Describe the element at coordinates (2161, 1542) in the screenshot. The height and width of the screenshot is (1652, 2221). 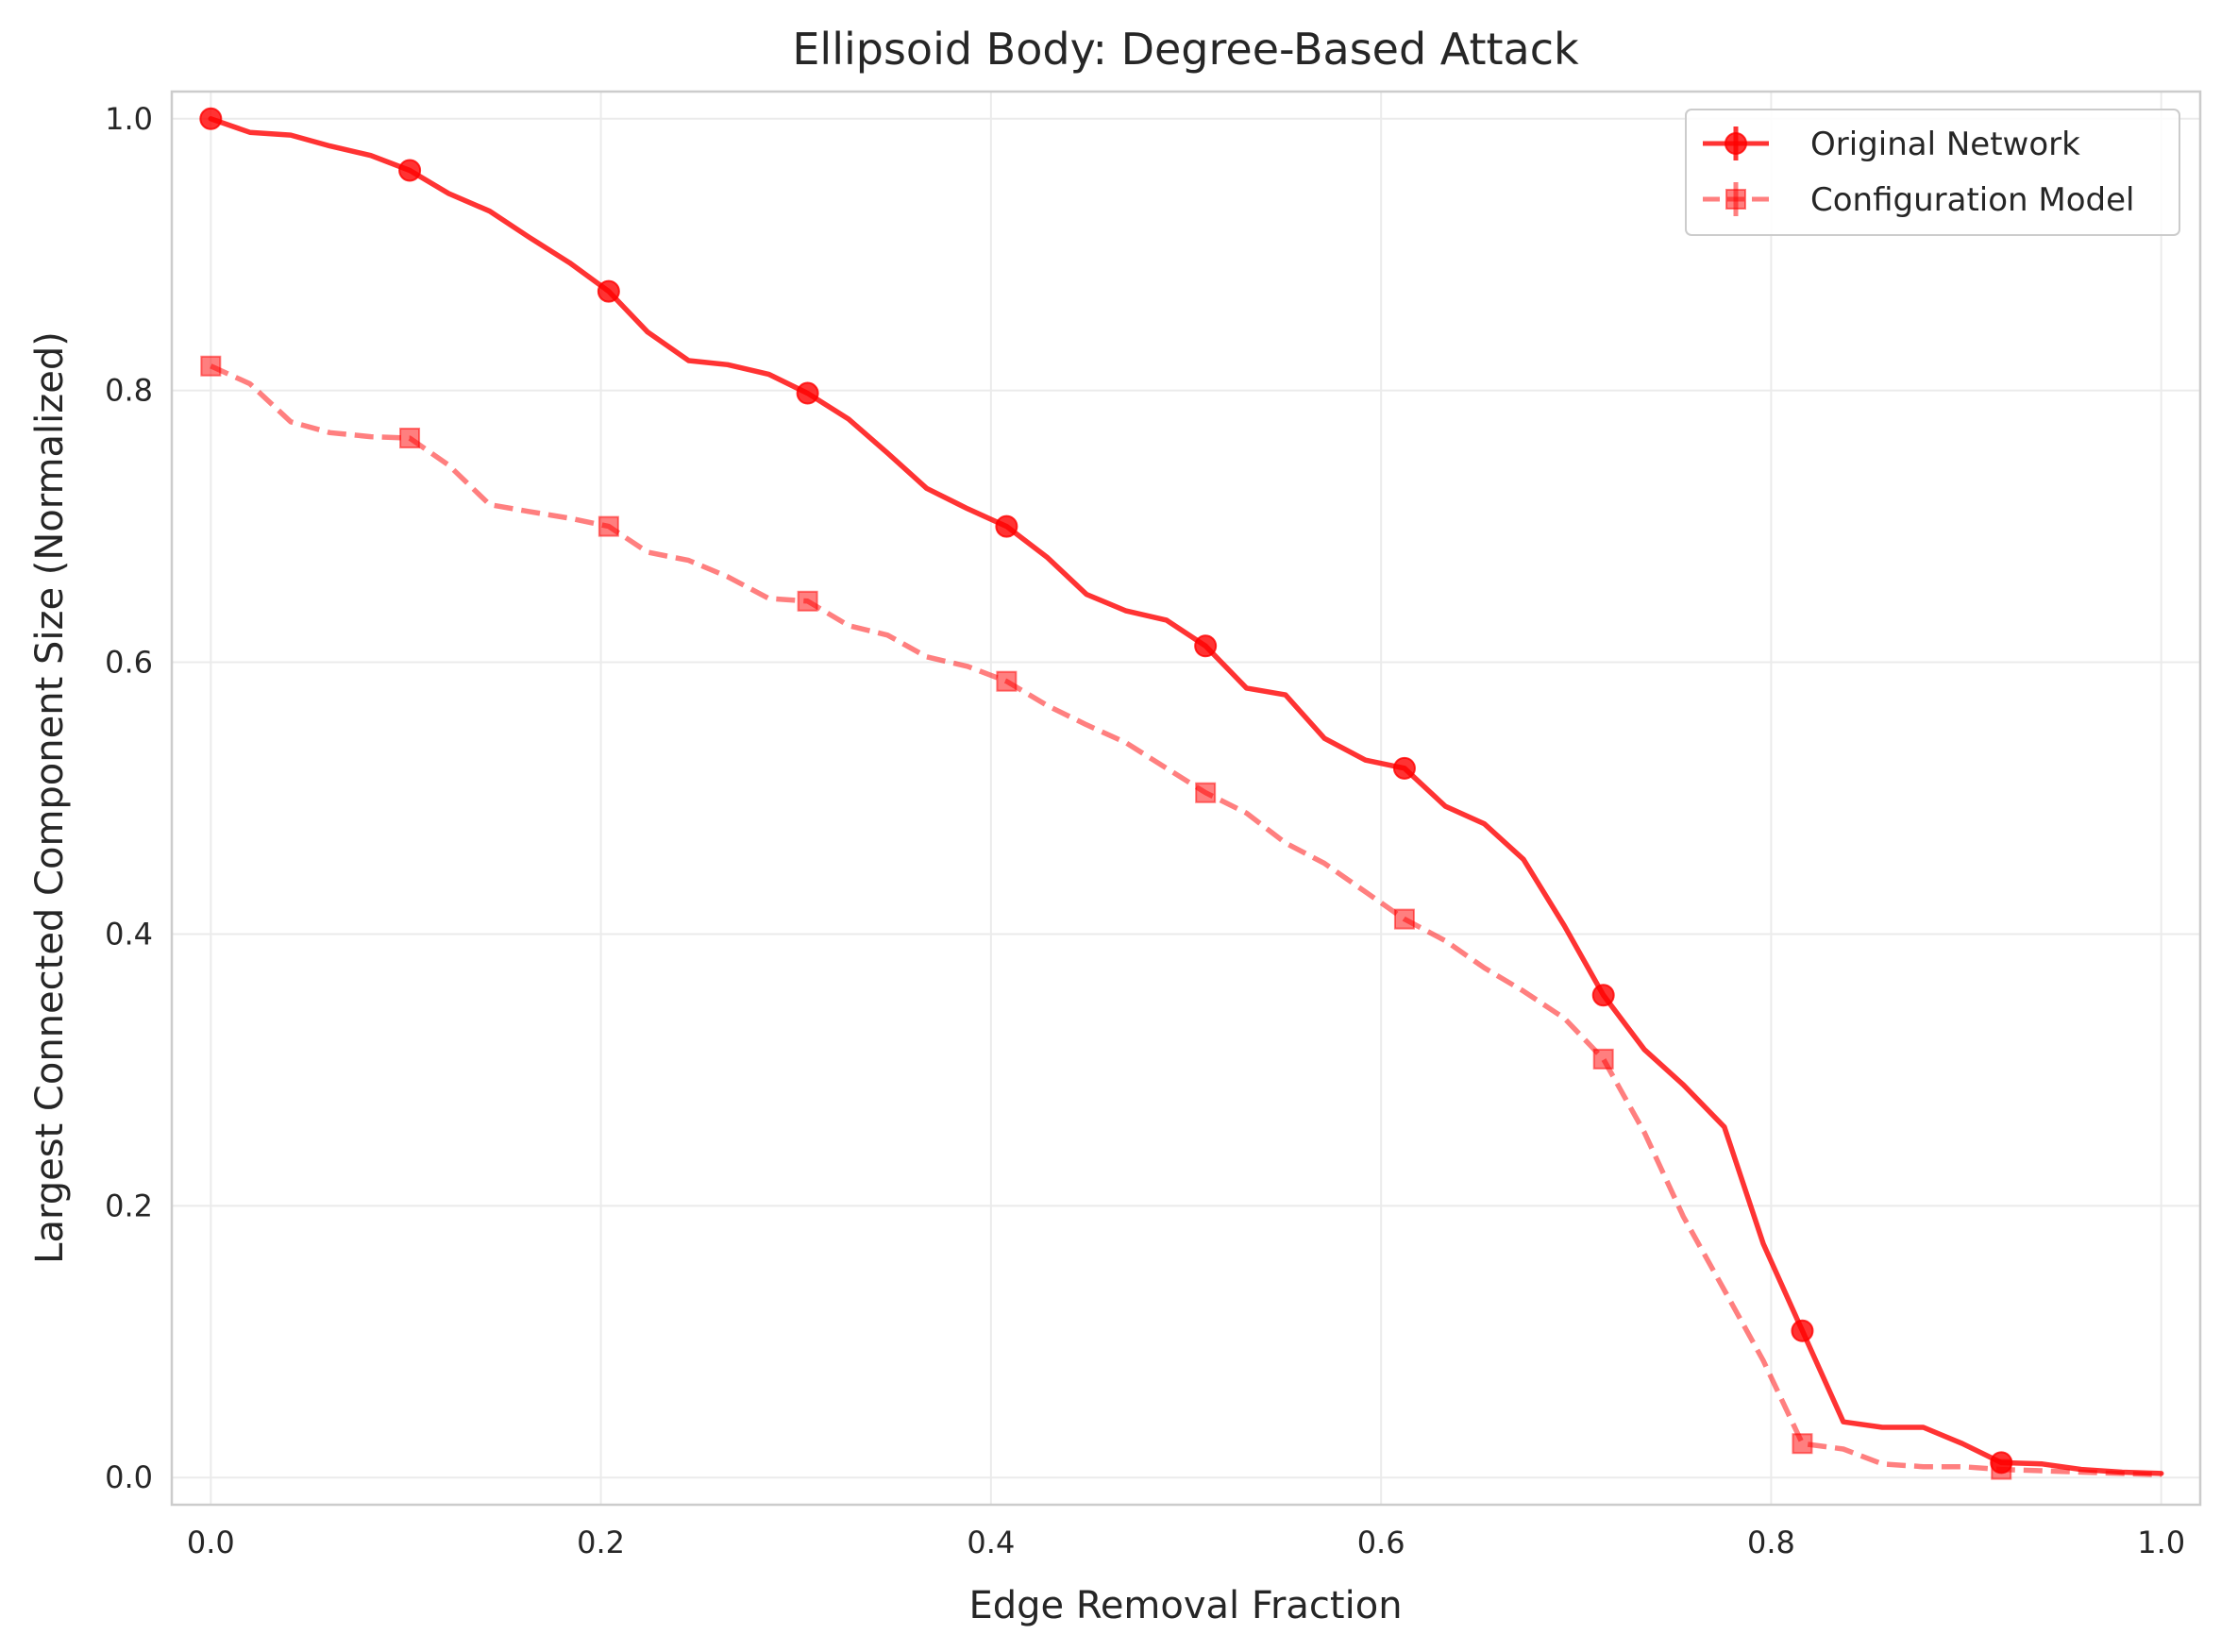
I see `x-tick-label: 1.0` at that location.